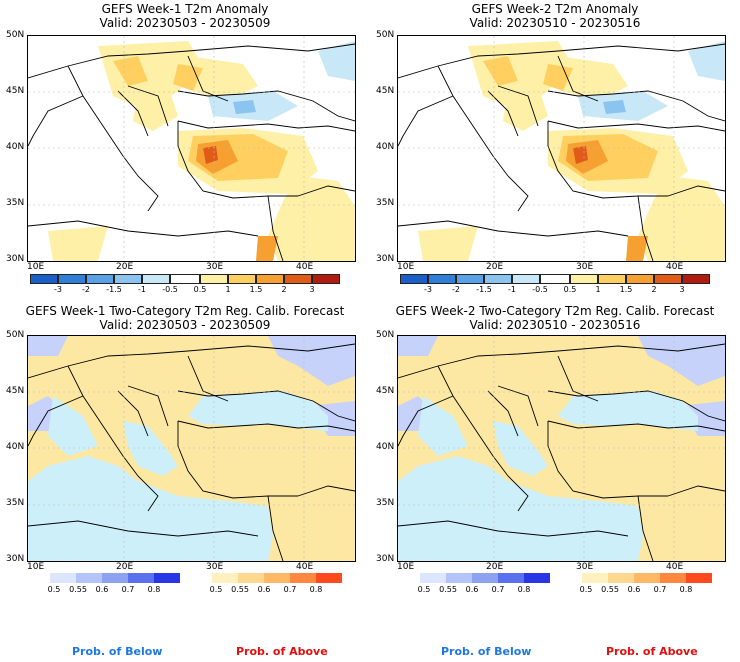 This screenshot has width=740, height=662. What do you see at coordinates (654, 289) in the screenshot?
I see `colorbar-label: 2` at bounding box center [654, 289].